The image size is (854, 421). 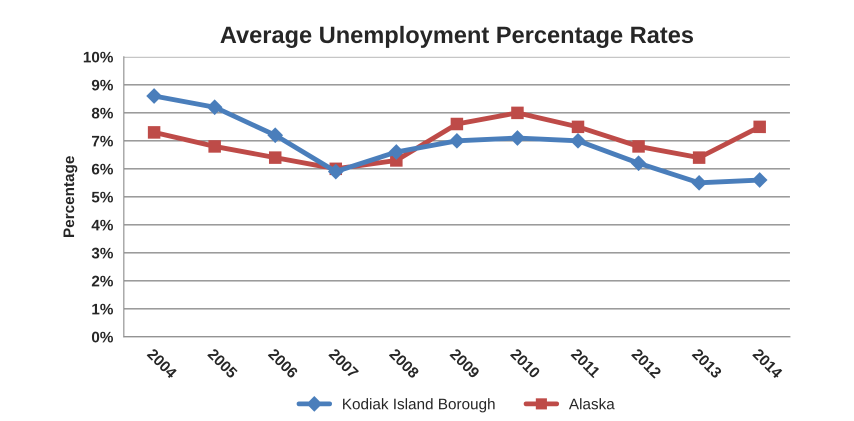 What do you see at coordinates (71, 196) in the screenshot?
I see `y-axis-title: Percentage` at bounding box center [71, 196].